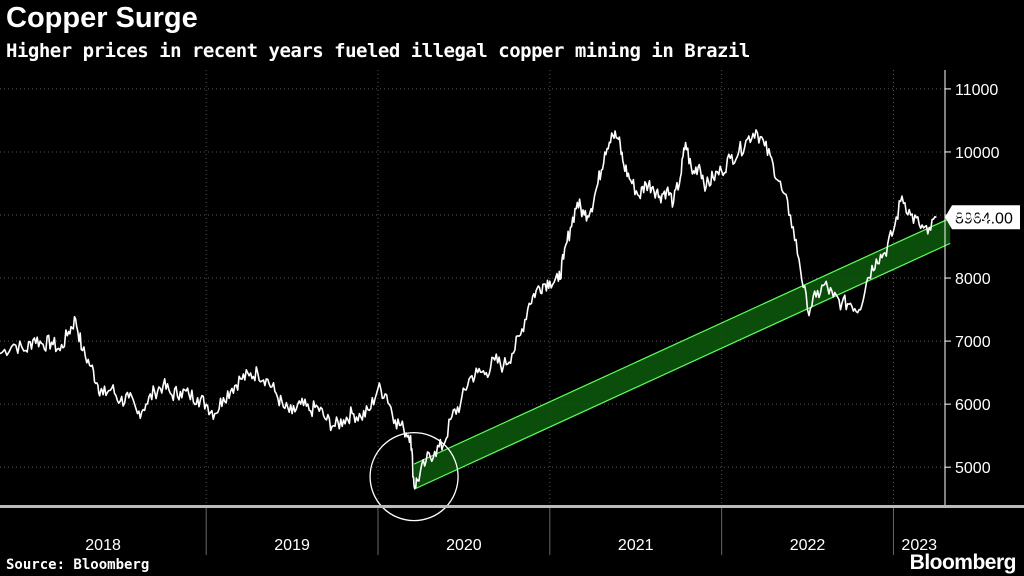  Describe the element at coordinates (973, 279) in the screenshot. I see `y-tick-label: 8000` at that location.